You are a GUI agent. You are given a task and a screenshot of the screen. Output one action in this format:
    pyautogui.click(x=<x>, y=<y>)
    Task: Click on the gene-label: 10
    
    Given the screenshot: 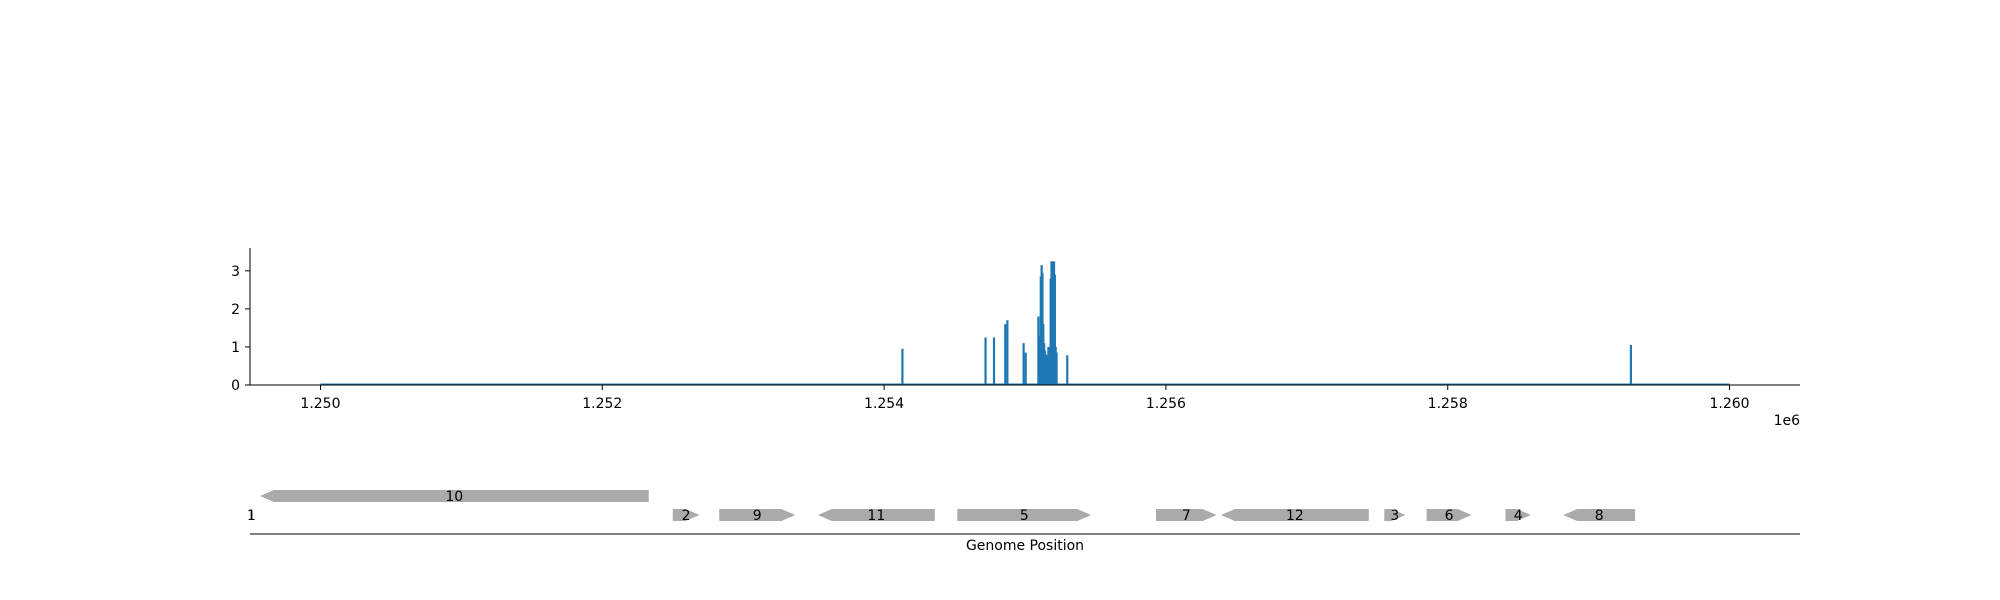 What is the action you would take?
    pyautogui.click(x=454, y=497)
    